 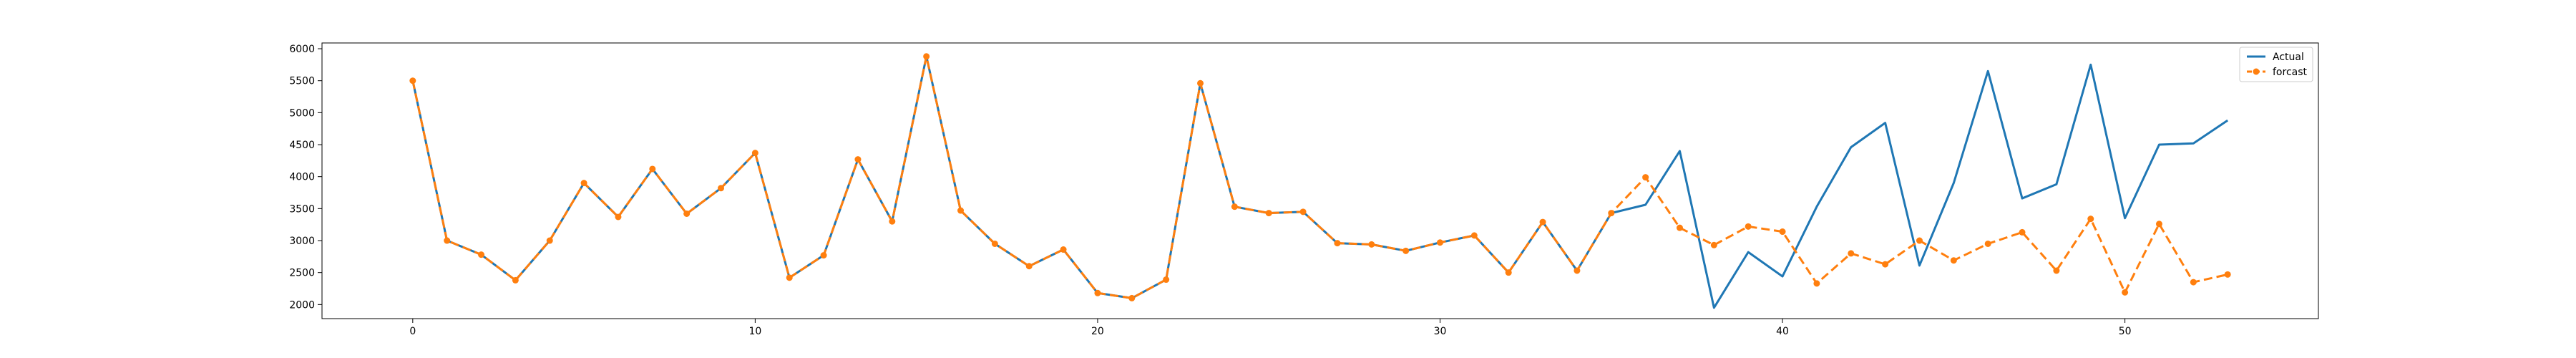 I want to click on x-tick-label: 50, so click(x=2125, y=331).